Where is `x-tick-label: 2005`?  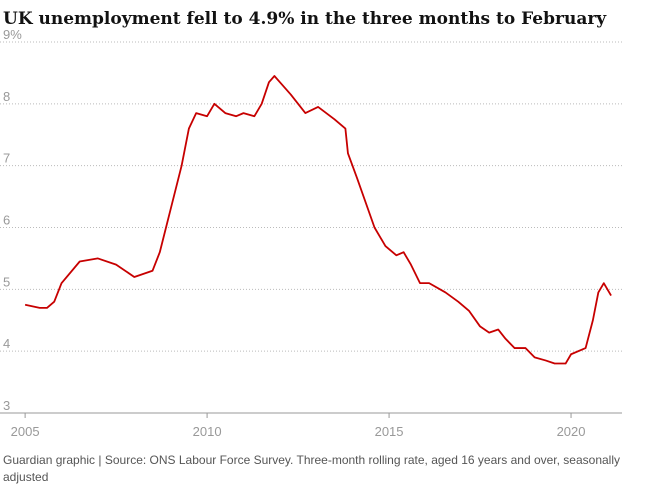 x-tick-label: 2005 is located at coordinates (25, 431).